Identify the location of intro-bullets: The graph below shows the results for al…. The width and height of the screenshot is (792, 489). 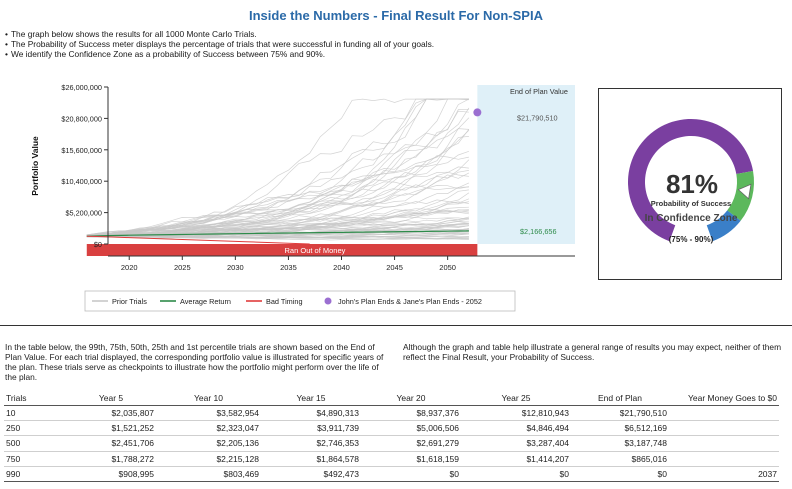
(219, 44).